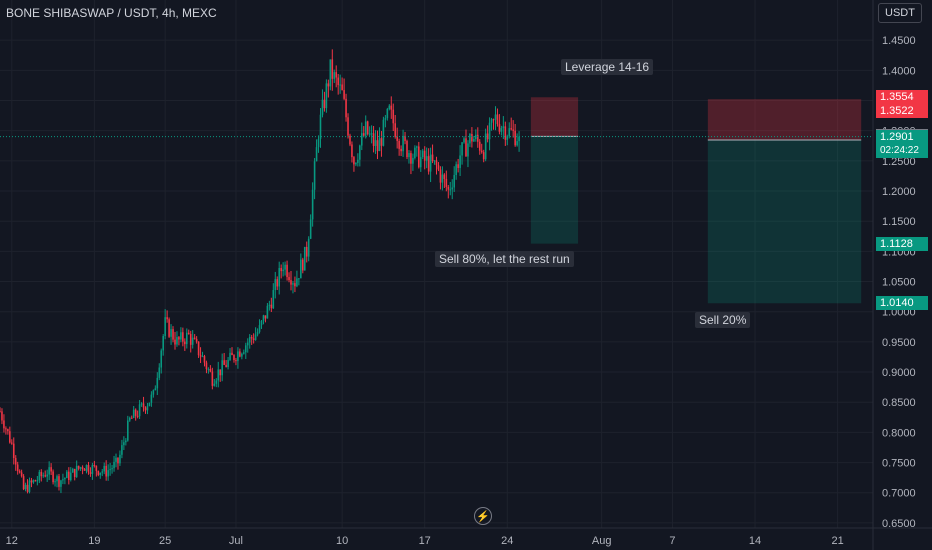 The image size is (932, 550). Describe the element at coordinates (902, 243) in the screenshot. I see `price-tag: 1.1128` at that location.